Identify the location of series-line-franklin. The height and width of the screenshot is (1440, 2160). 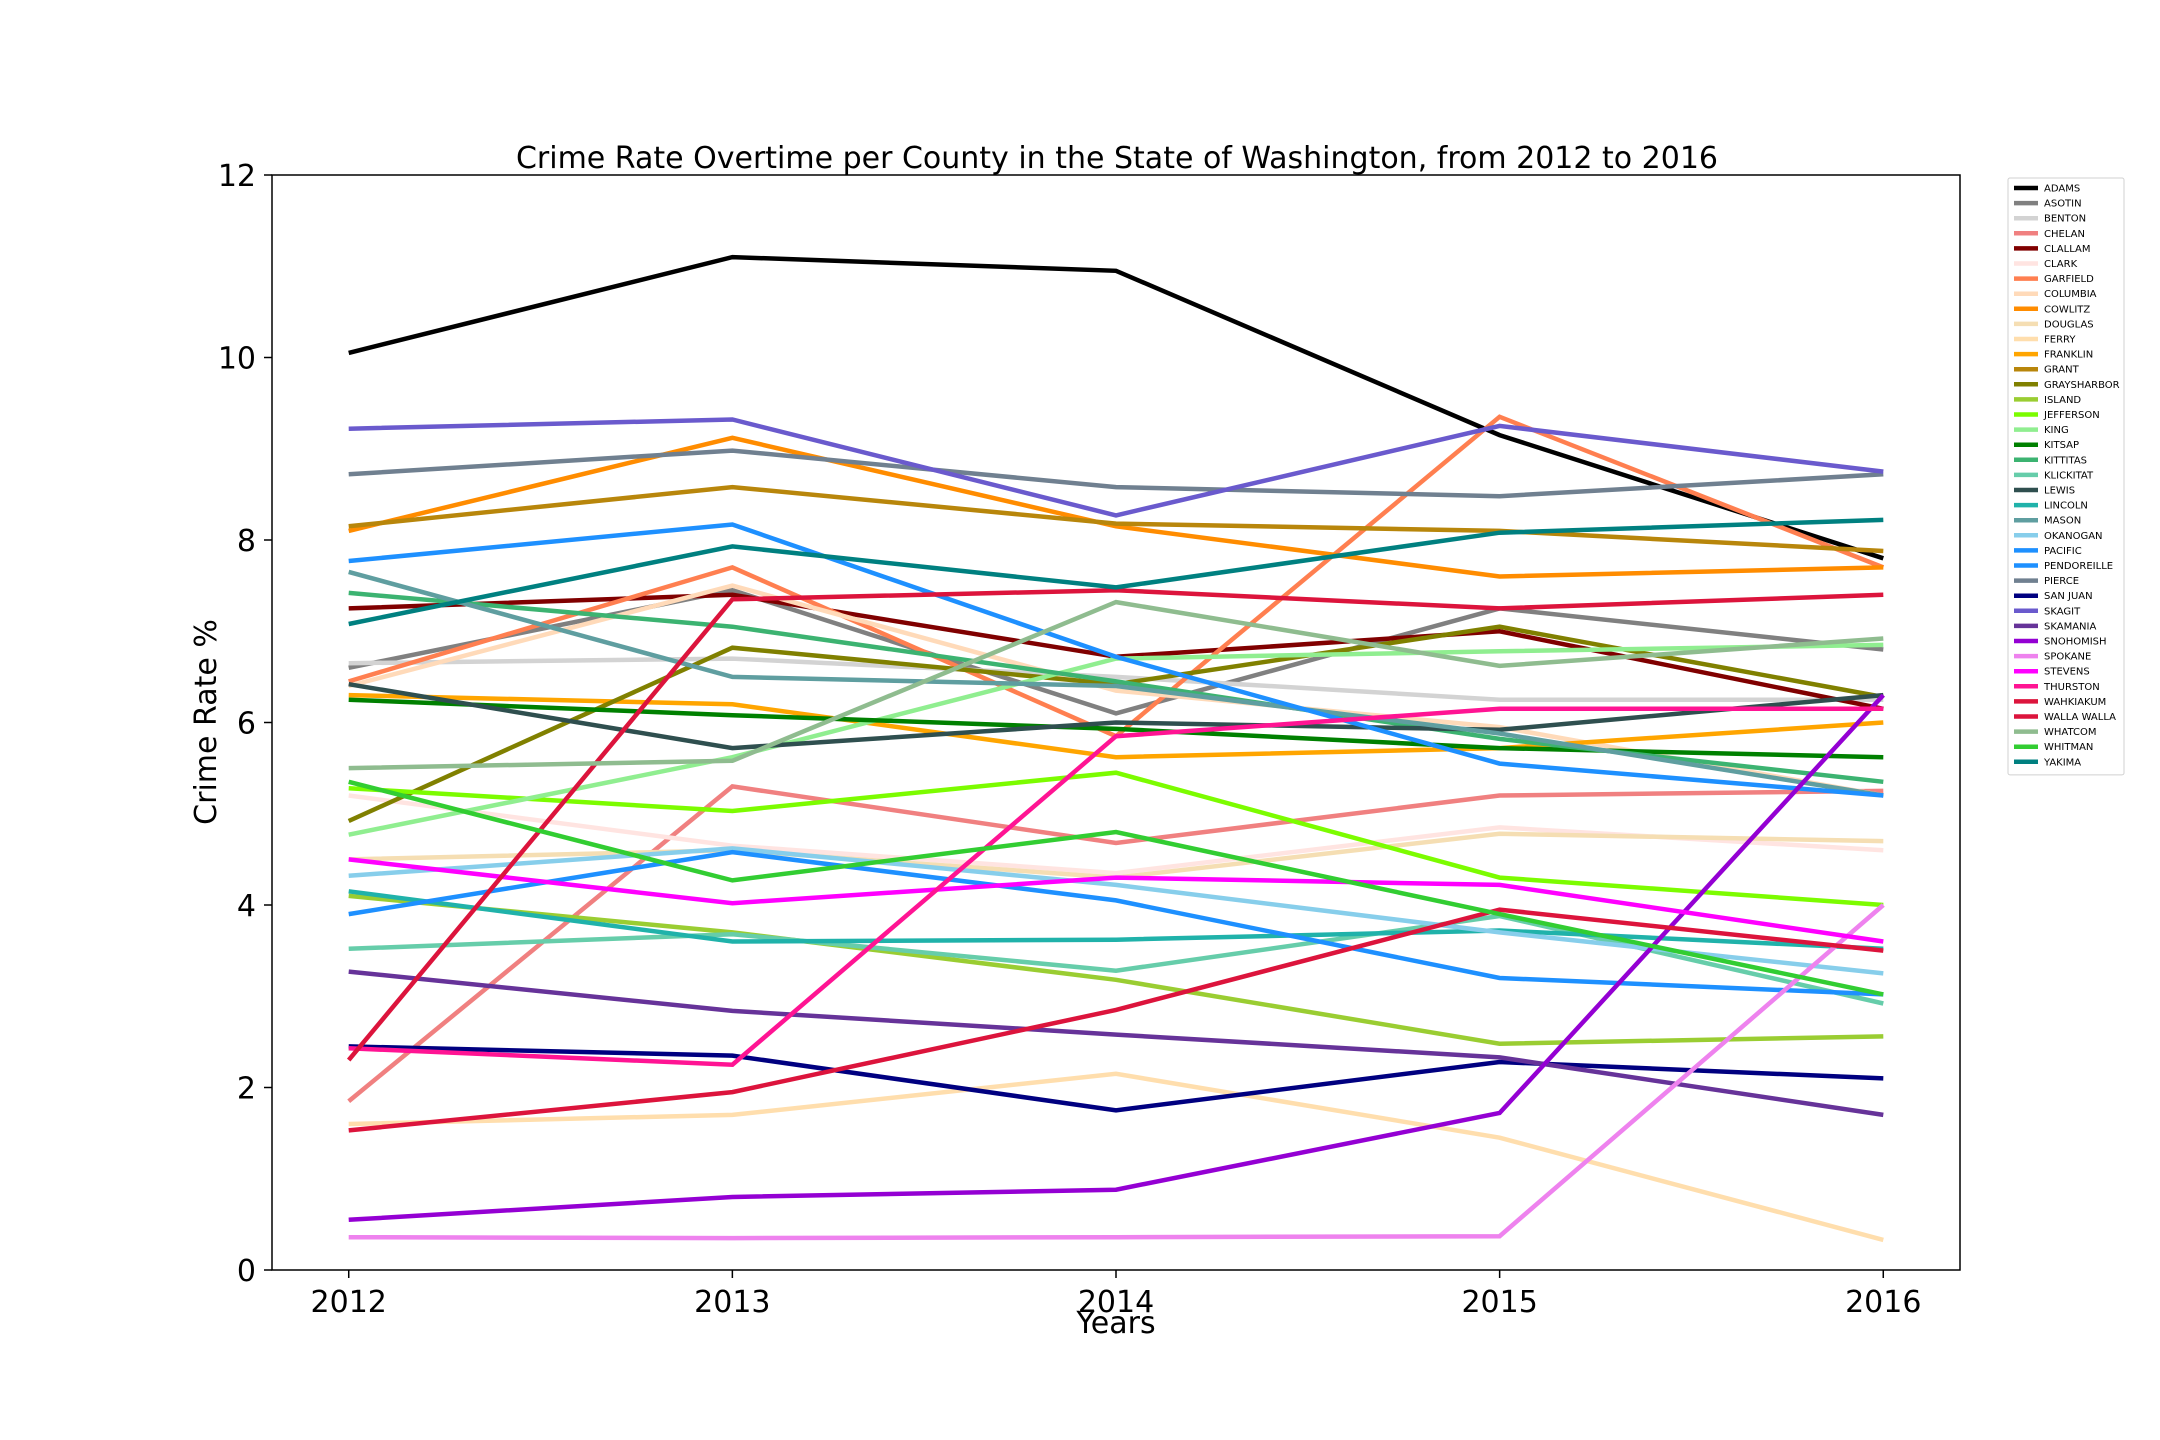
(1116, 726).